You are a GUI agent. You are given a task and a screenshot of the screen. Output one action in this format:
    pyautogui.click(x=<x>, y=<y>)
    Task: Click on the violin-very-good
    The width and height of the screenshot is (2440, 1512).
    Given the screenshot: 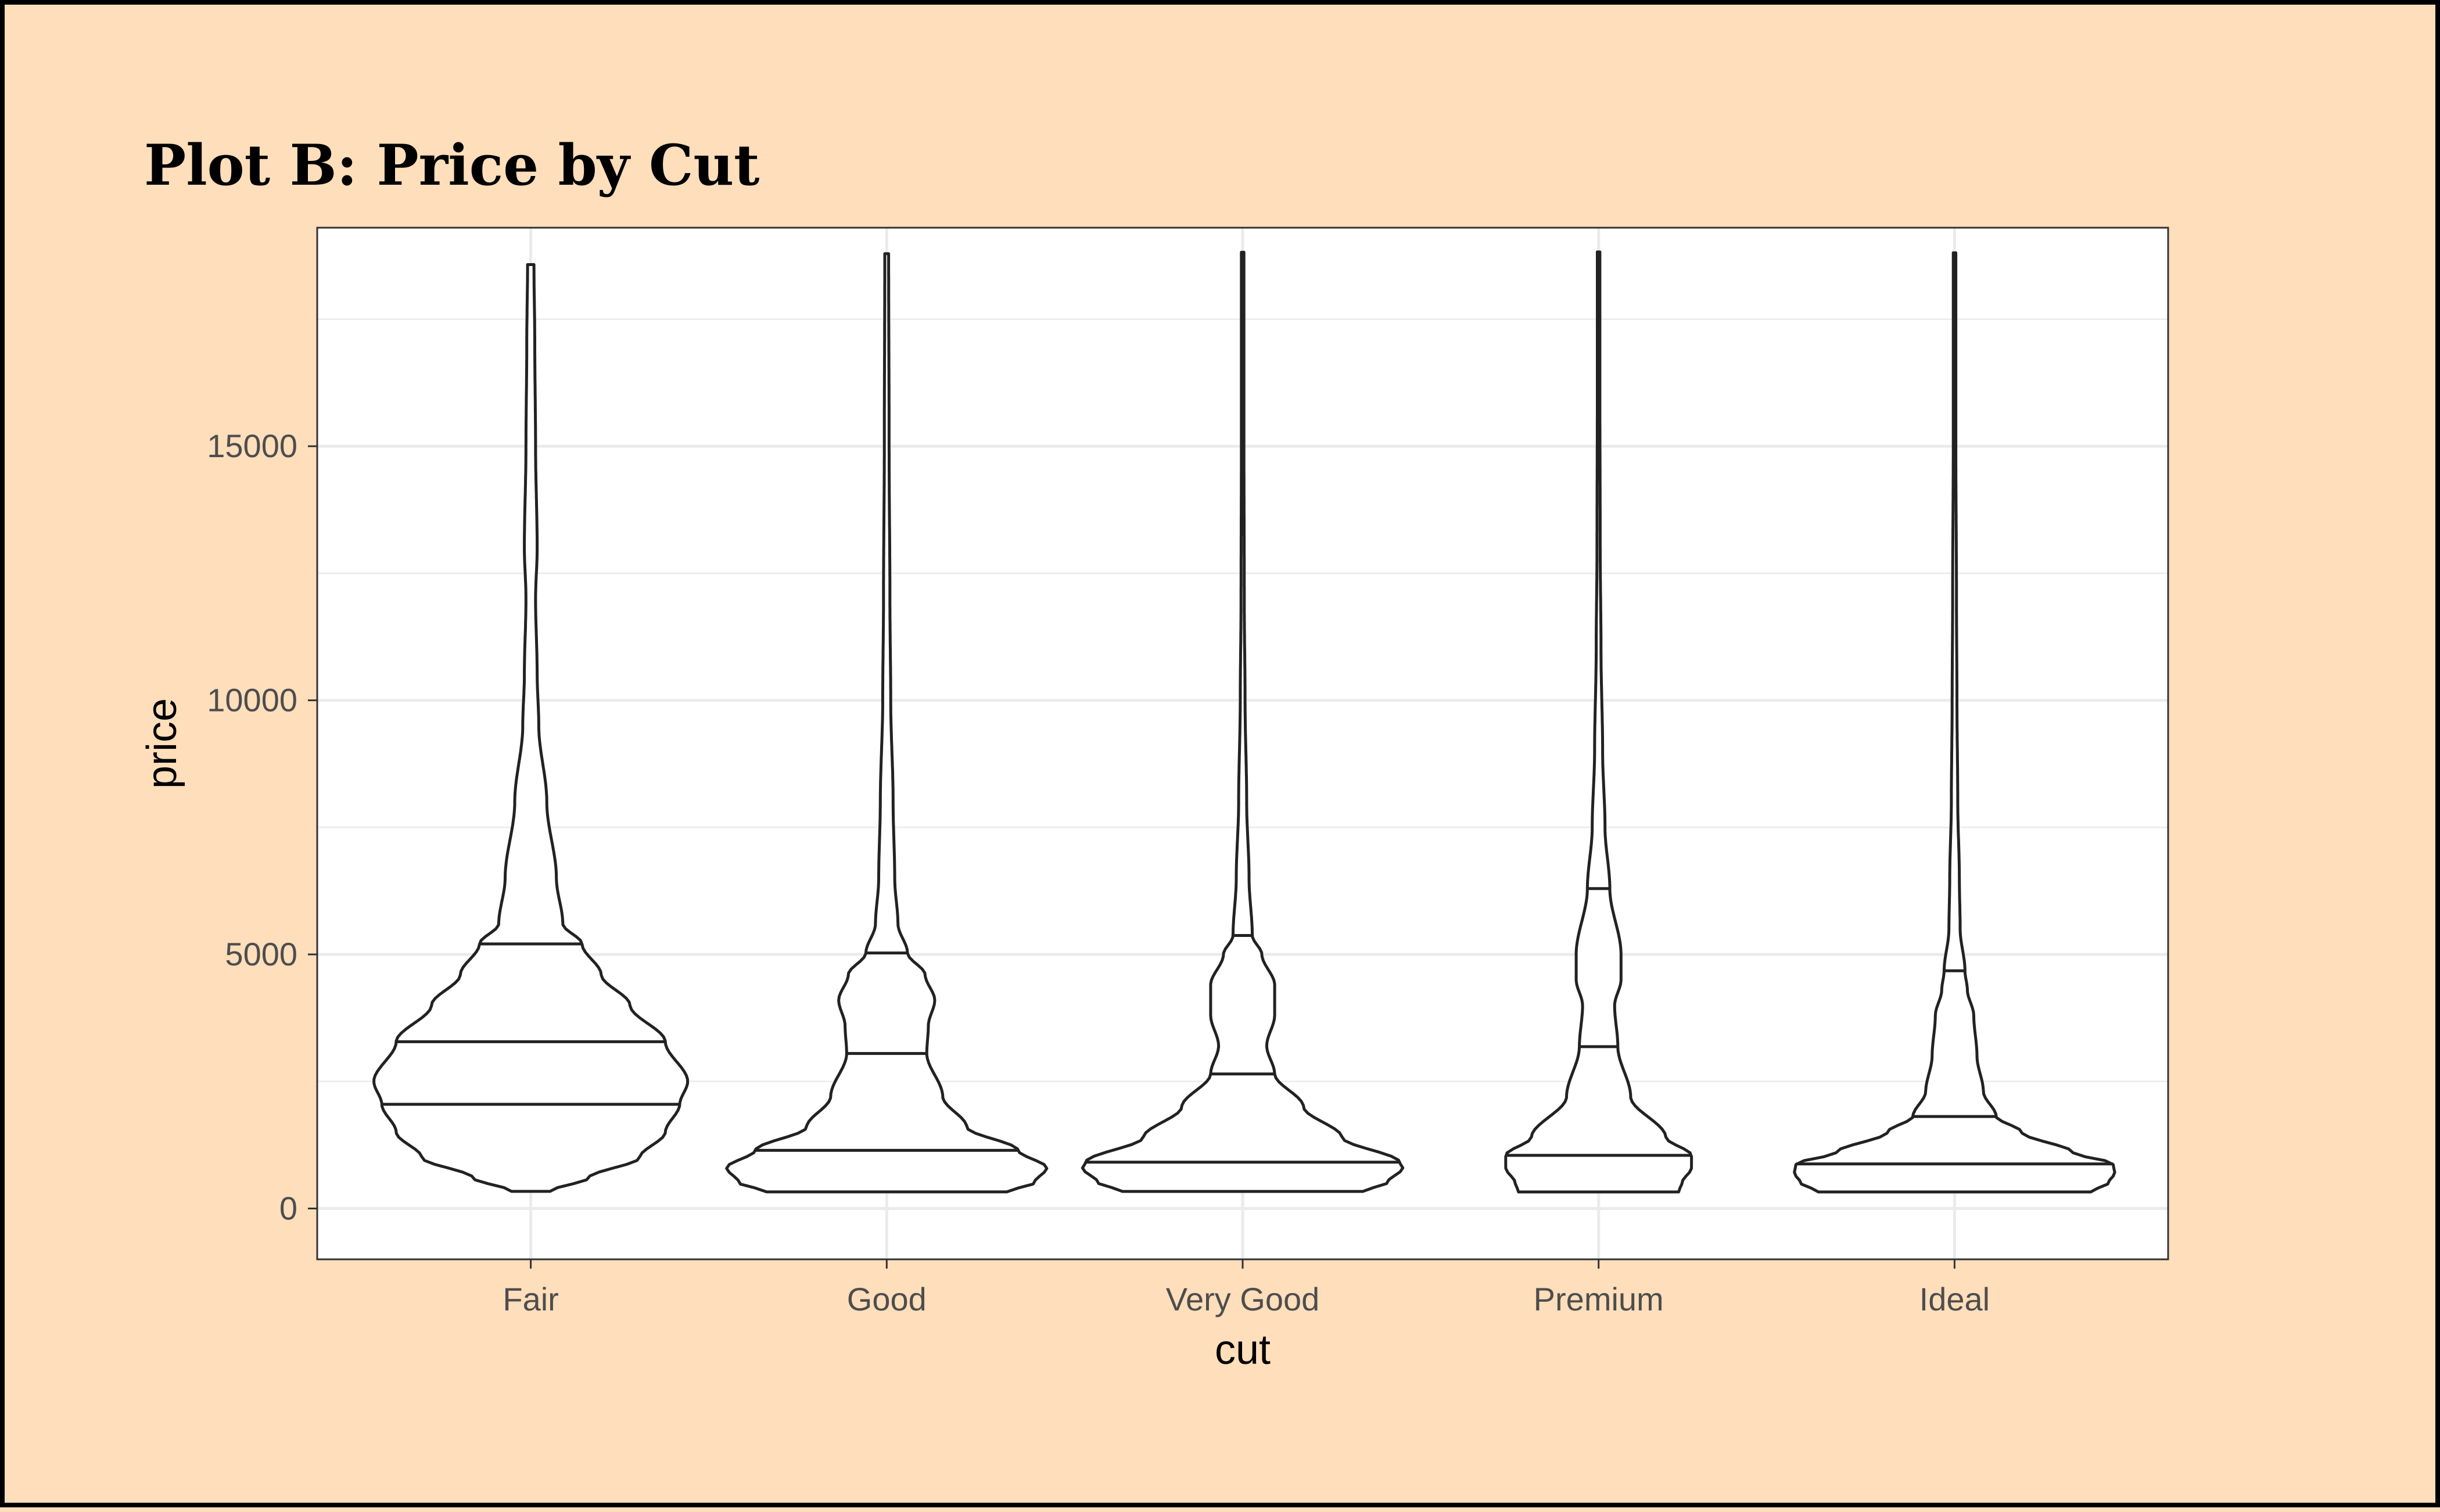 What is the action you would take?
    pyautogui.click(x=1243, y=721)
    